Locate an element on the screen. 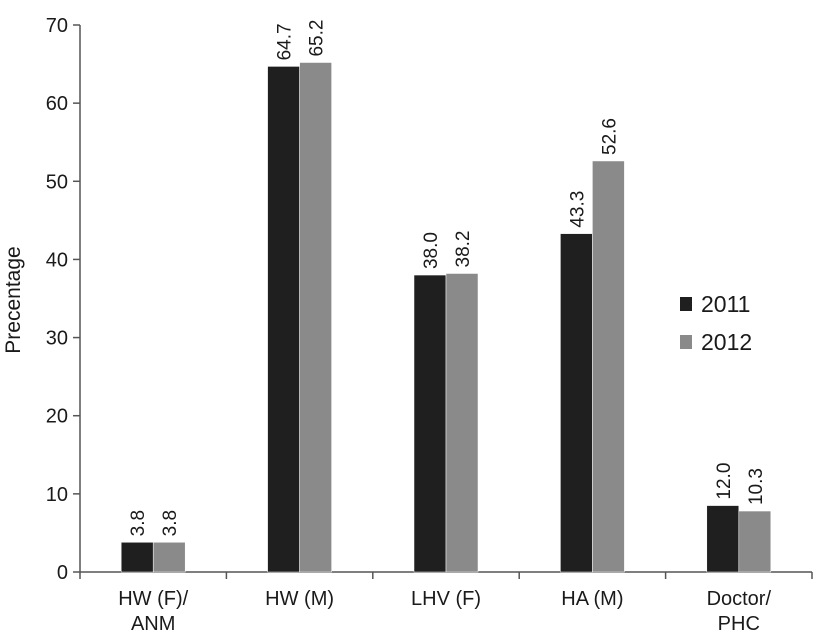 The image size is (818, 638). data-label-2011: 3.8 is located at coordinates (138, 523).